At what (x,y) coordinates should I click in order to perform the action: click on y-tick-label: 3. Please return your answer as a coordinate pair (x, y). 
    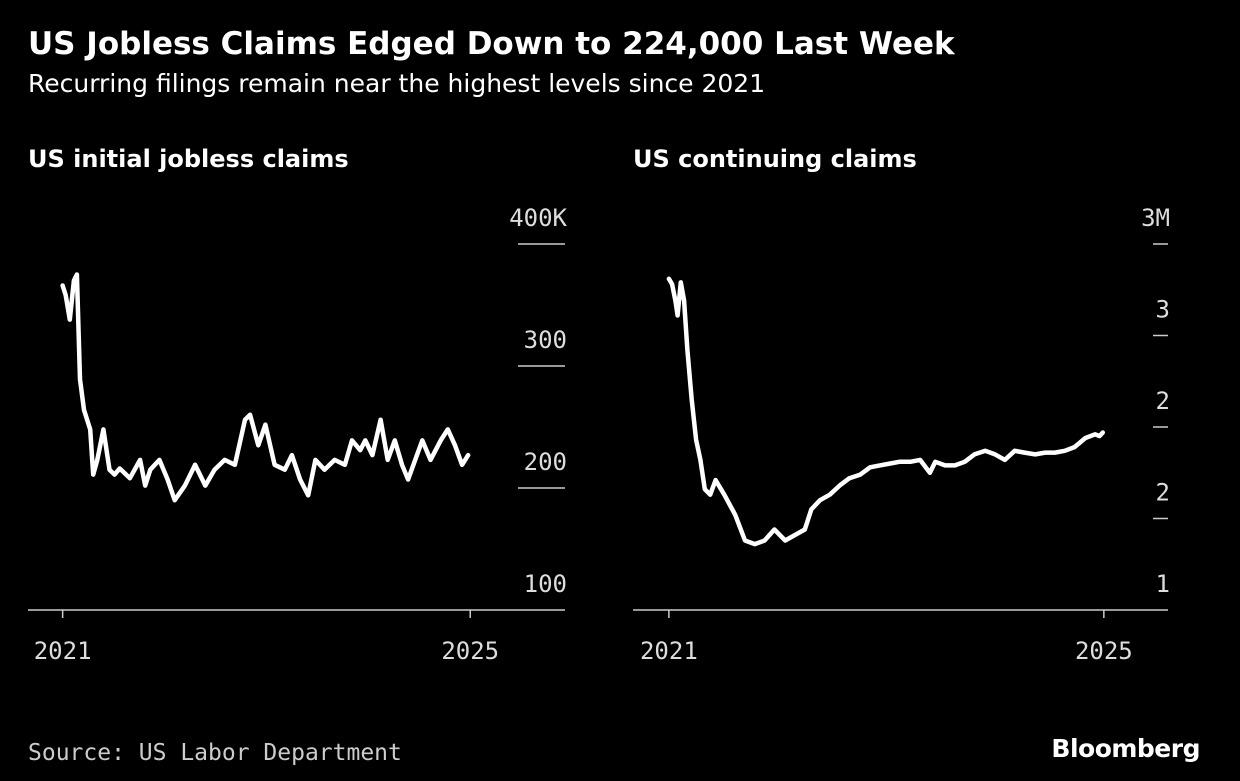
    Looking at the image, I should click on (1163, 310).